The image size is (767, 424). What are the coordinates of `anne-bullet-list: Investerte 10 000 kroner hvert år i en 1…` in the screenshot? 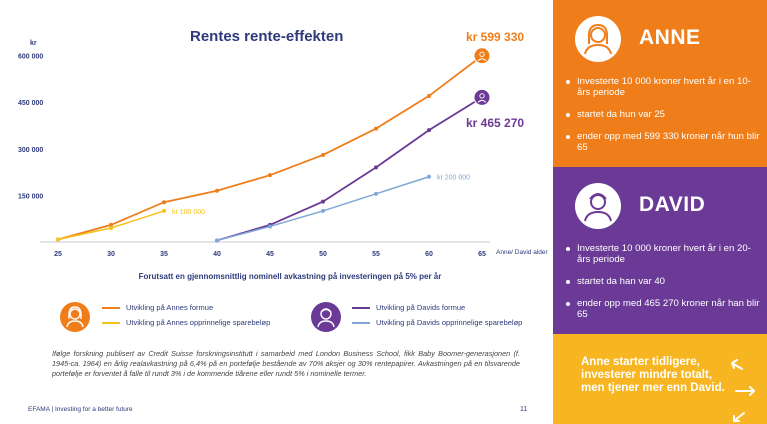 It's located at (663, 120).